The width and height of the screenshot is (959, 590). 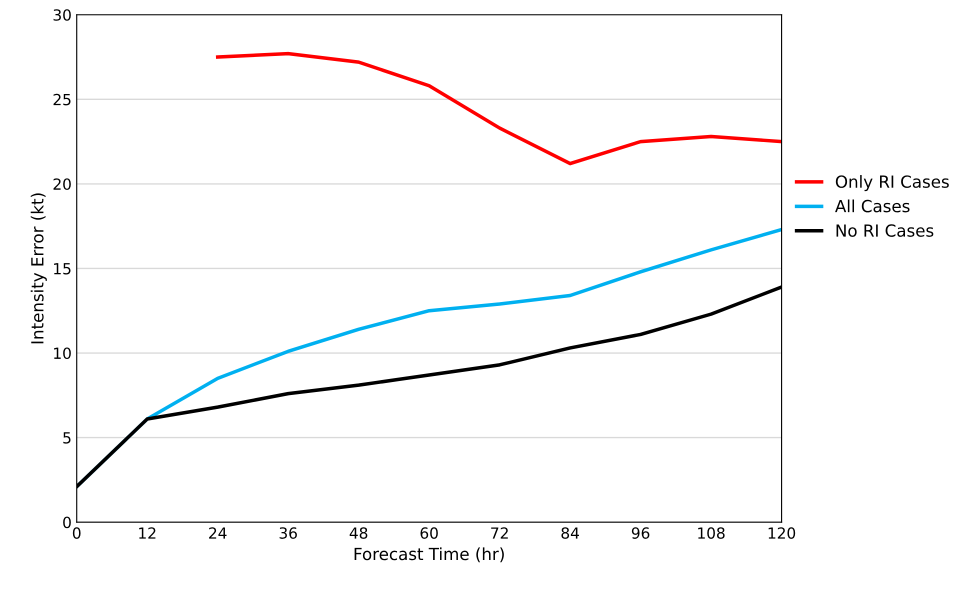 What do you see at coordinates (892, 183) in the screenshot?
I see `legend-label: Only RI Cases` at bounding box center [892, 183].